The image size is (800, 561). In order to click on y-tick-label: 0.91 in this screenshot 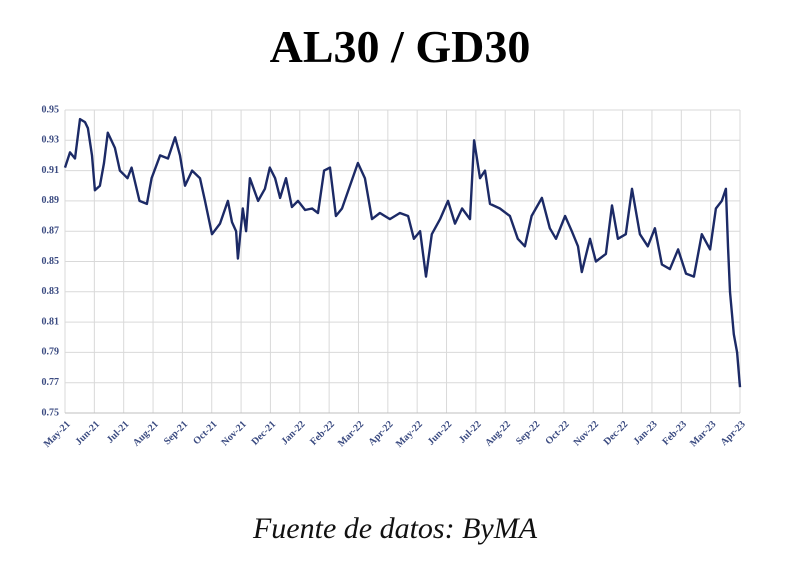, I will do `click(51, 170)`.